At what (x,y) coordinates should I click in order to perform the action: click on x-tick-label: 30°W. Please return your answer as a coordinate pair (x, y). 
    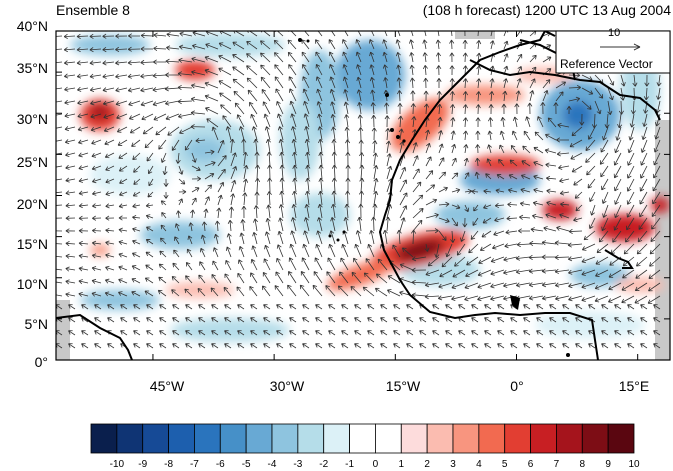
    Looking at the image, I should click on (287, 386).